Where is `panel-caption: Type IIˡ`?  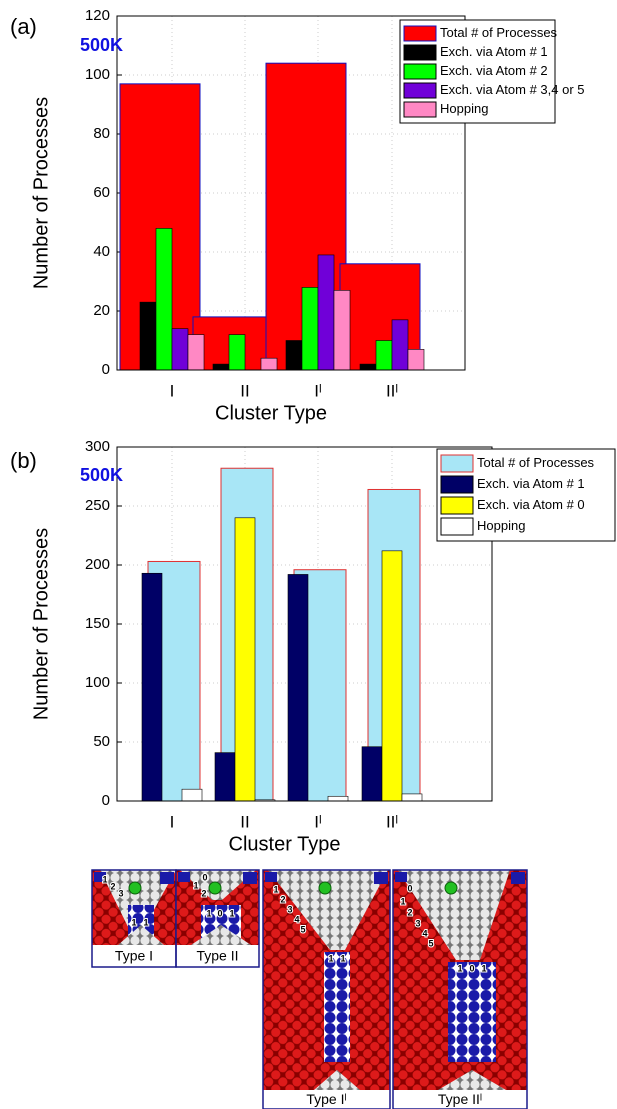 panel-caption: Type IIˡ is located at coordinates (460, 1099).